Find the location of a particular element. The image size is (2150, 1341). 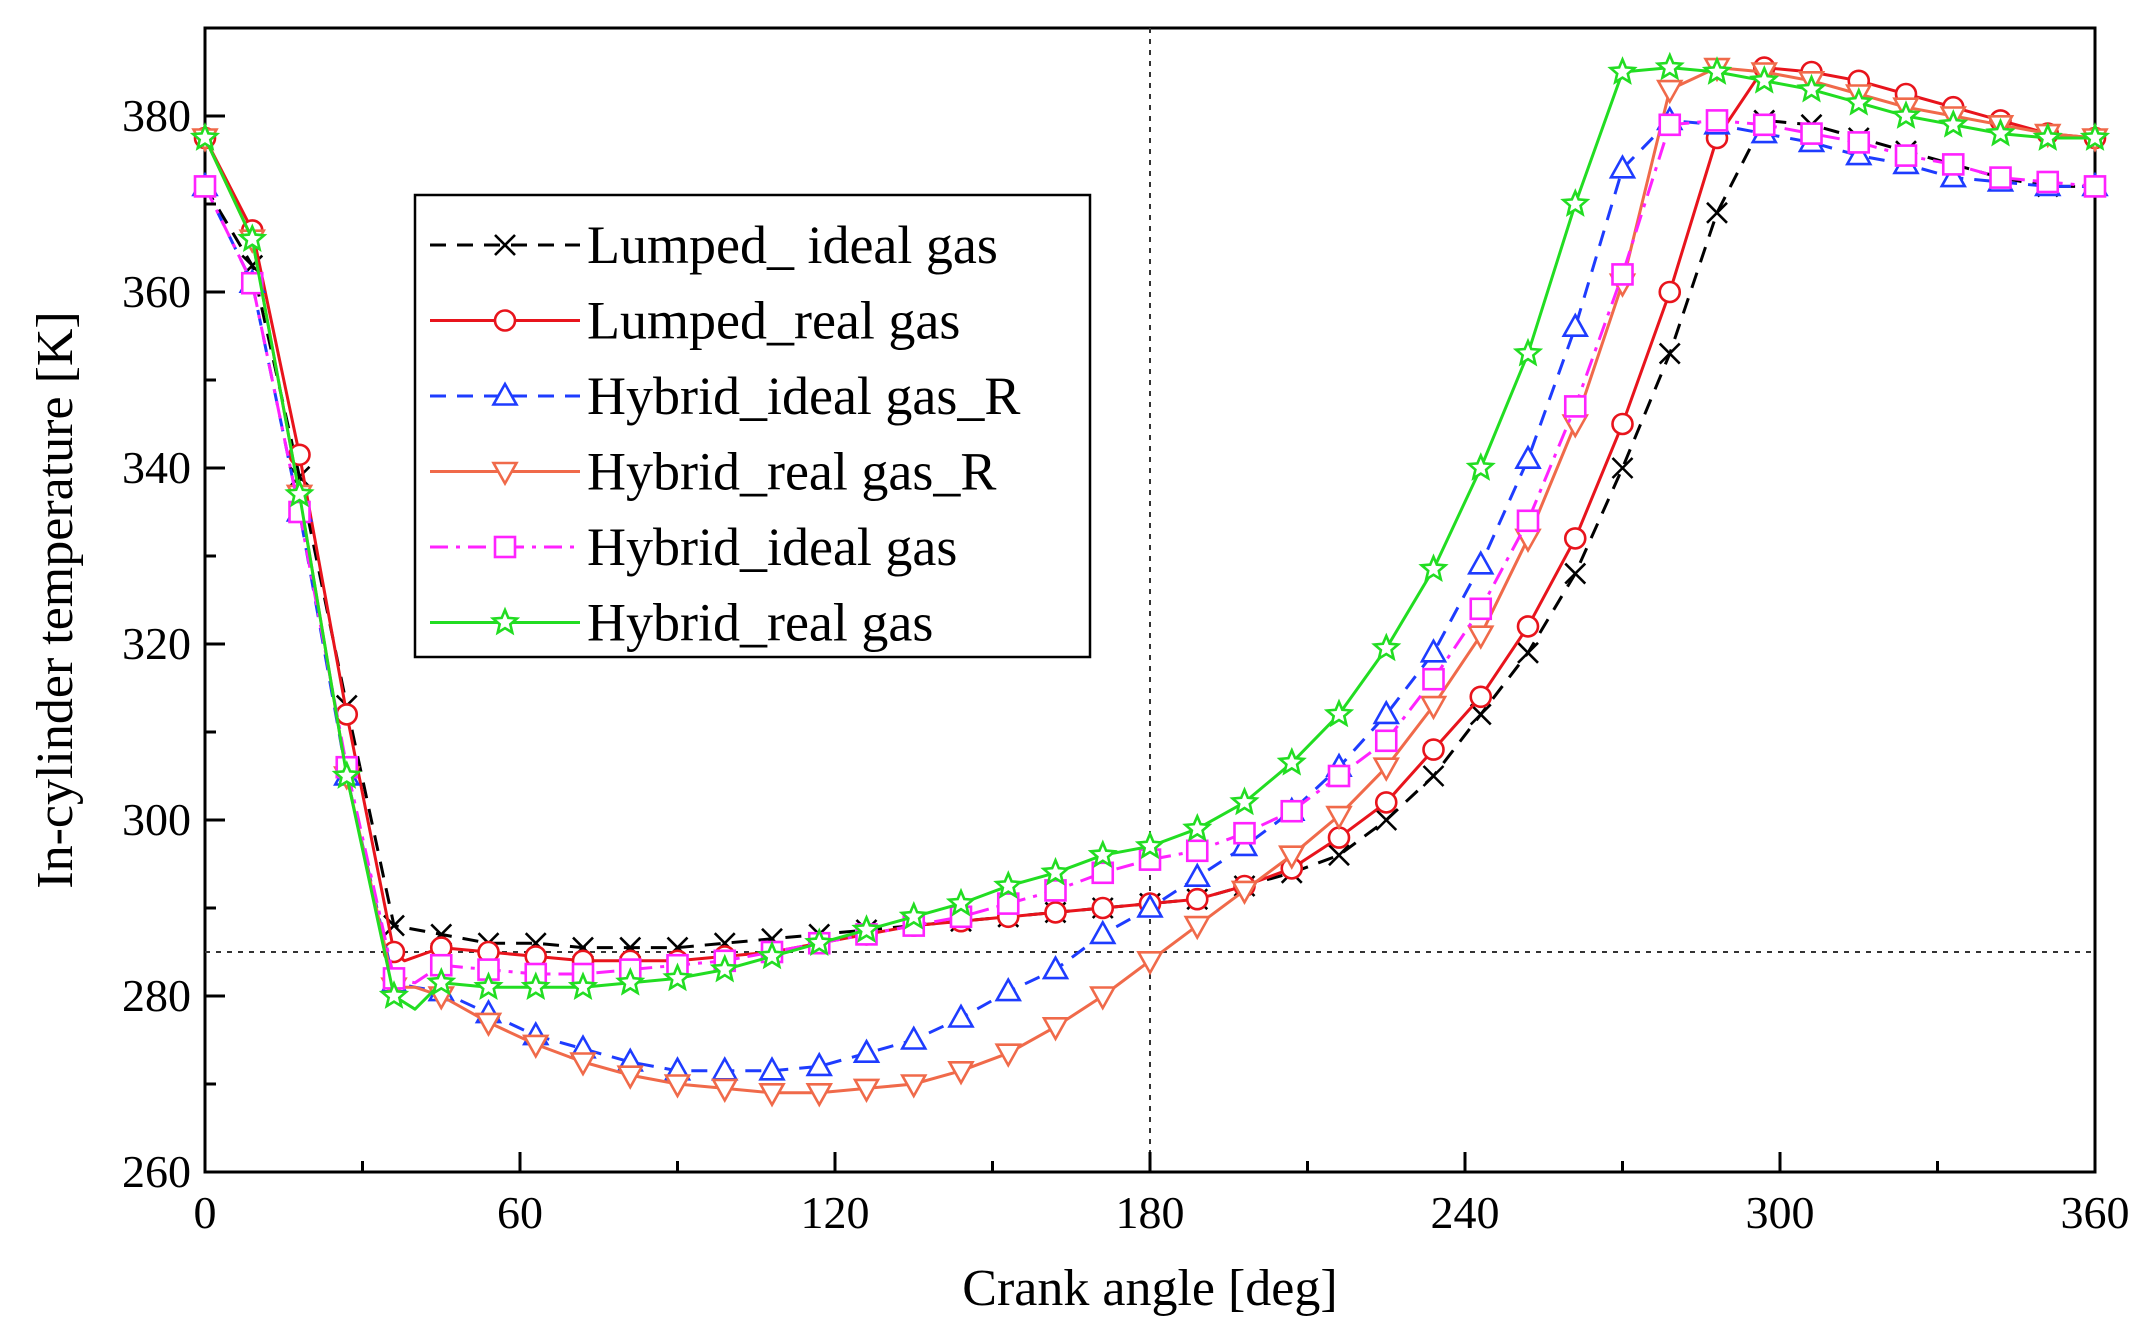

legend-label-lumped-ideal-gas: Lumped_ ideal gas is located at coordinates (792, 245).